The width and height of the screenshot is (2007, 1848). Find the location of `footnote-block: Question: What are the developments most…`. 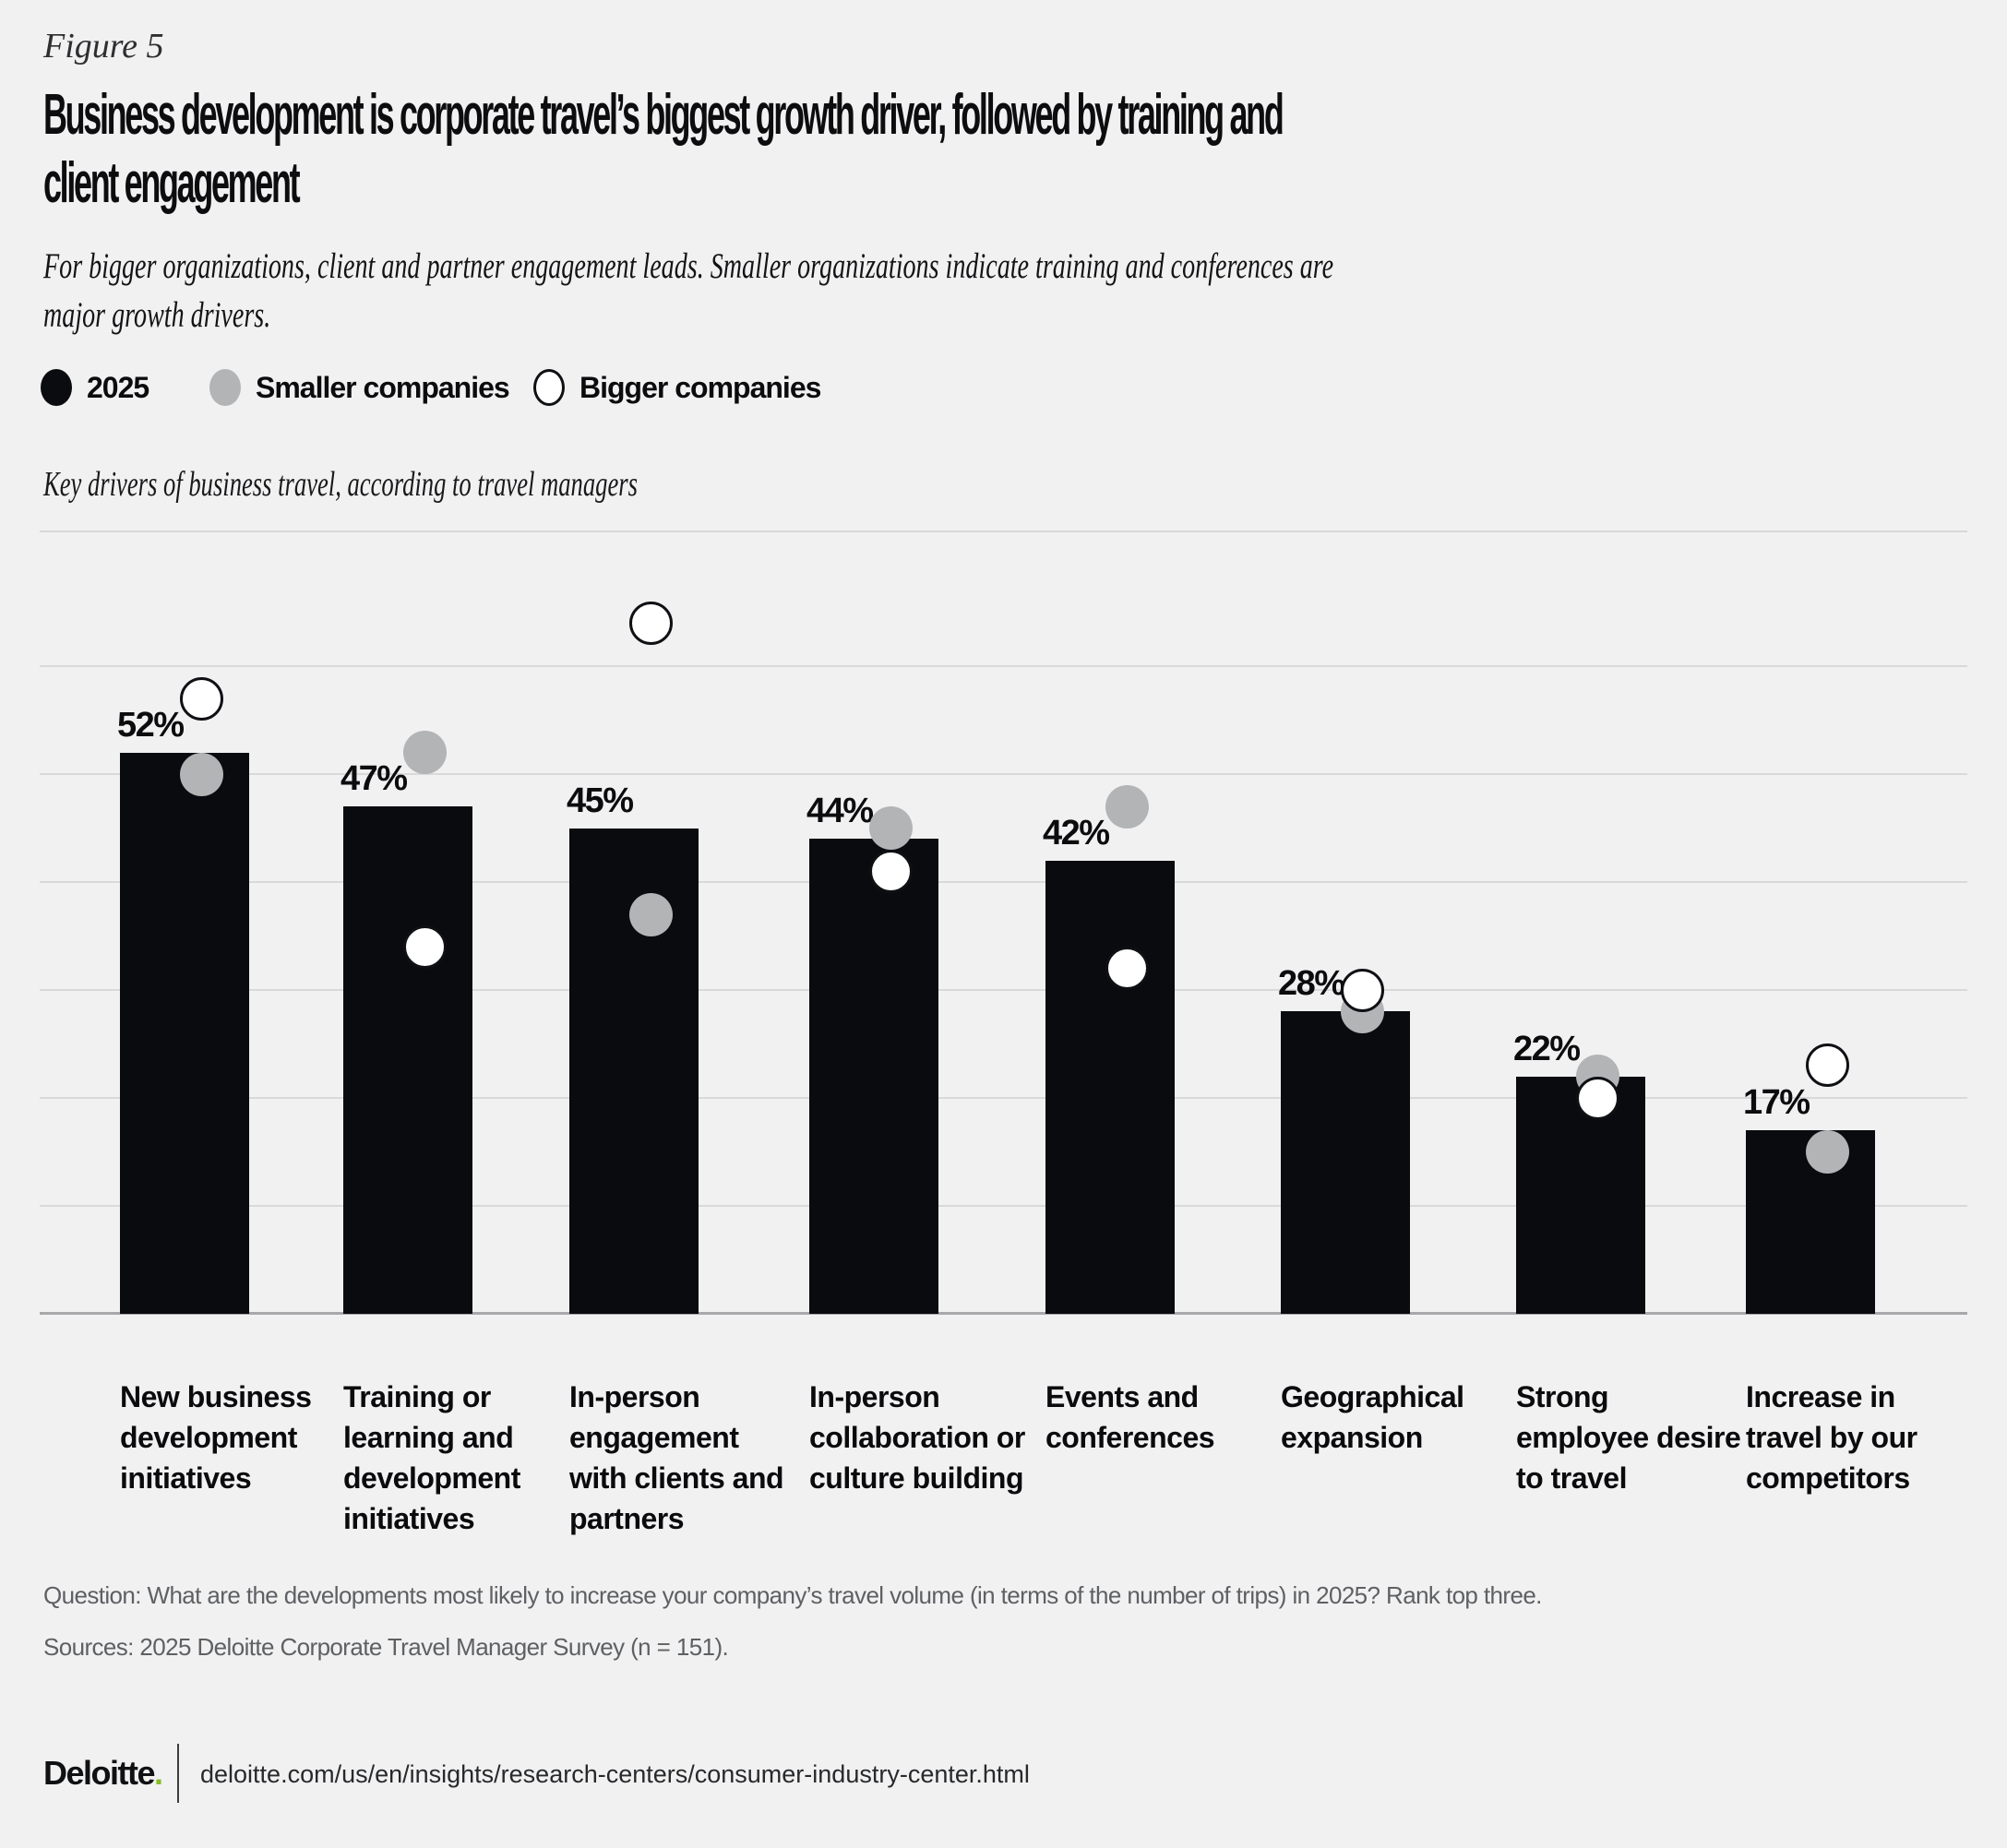

footnote-block: Question: What are the developments most… is located at coordinates (837, 1621).